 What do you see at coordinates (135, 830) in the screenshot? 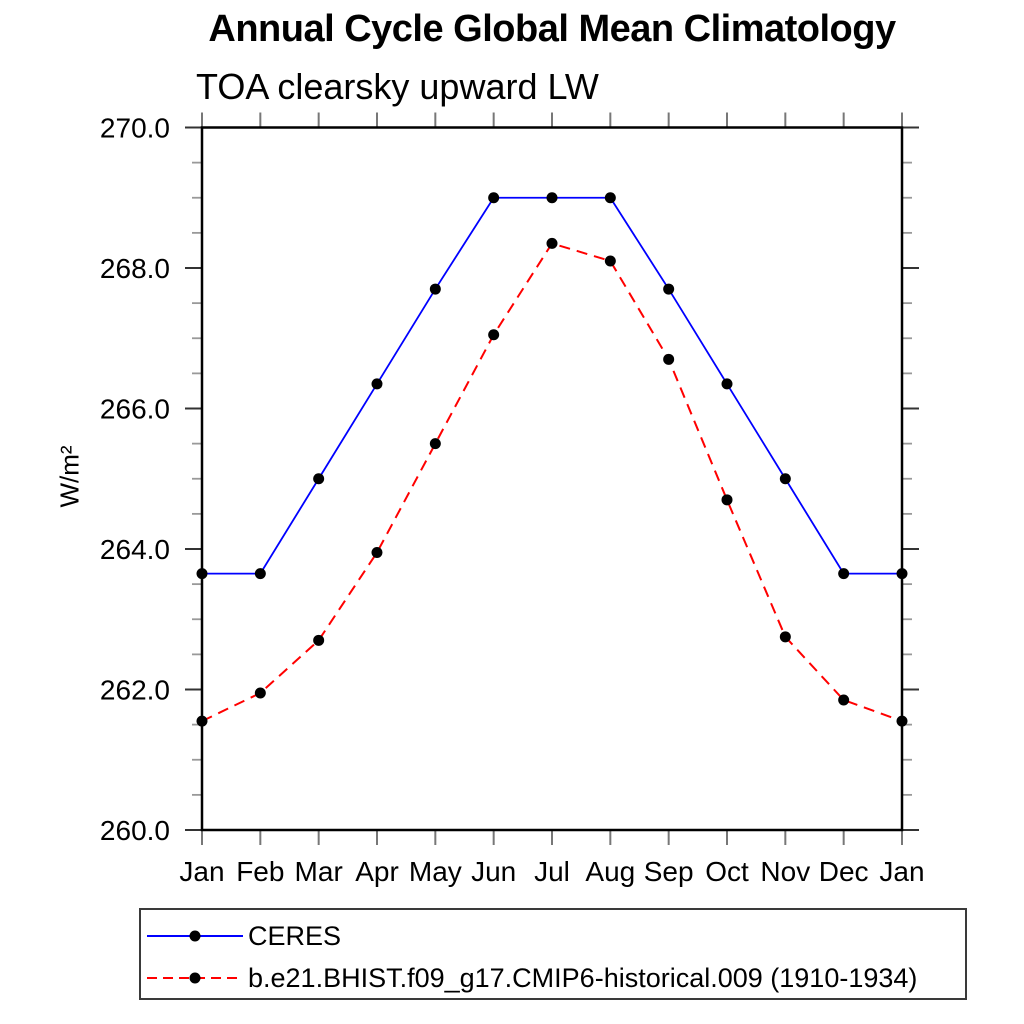
I see `y-tick-label: 260.0` at bounding box center [135, 830].